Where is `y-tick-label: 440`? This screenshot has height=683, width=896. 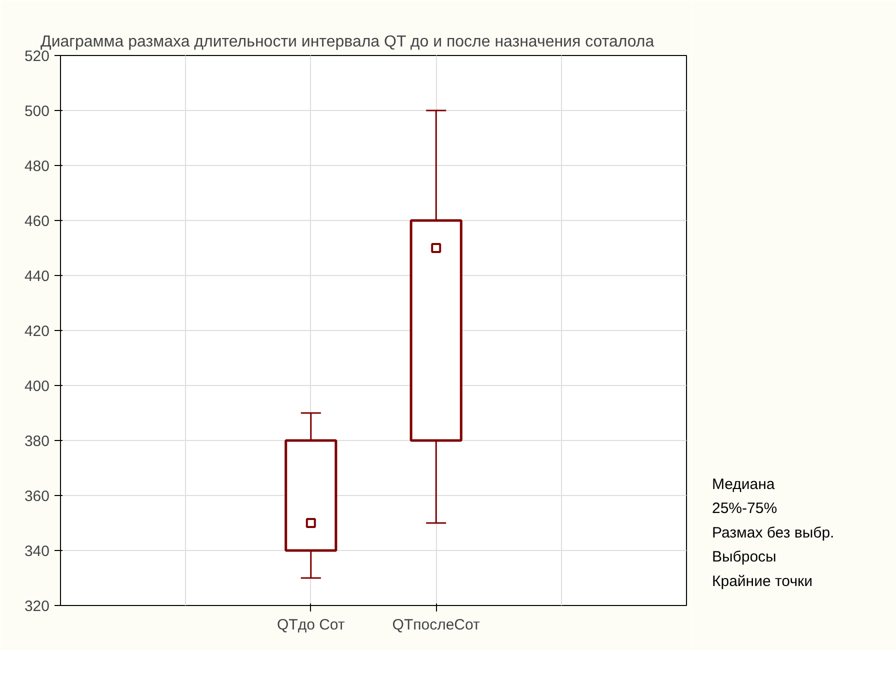
y-tick-label: 440 is located at coordinates (37, 276).